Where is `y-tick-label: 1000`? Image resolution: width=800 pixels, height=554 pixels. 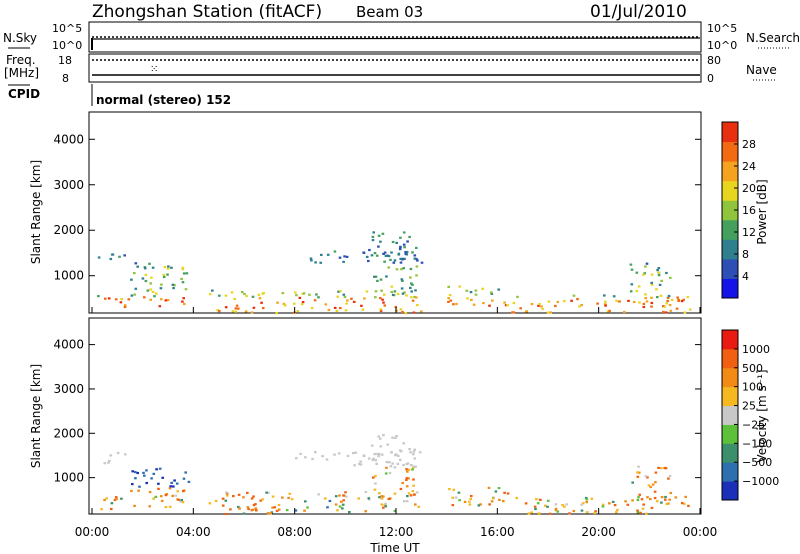 y-tick-label: 1000 is located at coordinates (68, 276).